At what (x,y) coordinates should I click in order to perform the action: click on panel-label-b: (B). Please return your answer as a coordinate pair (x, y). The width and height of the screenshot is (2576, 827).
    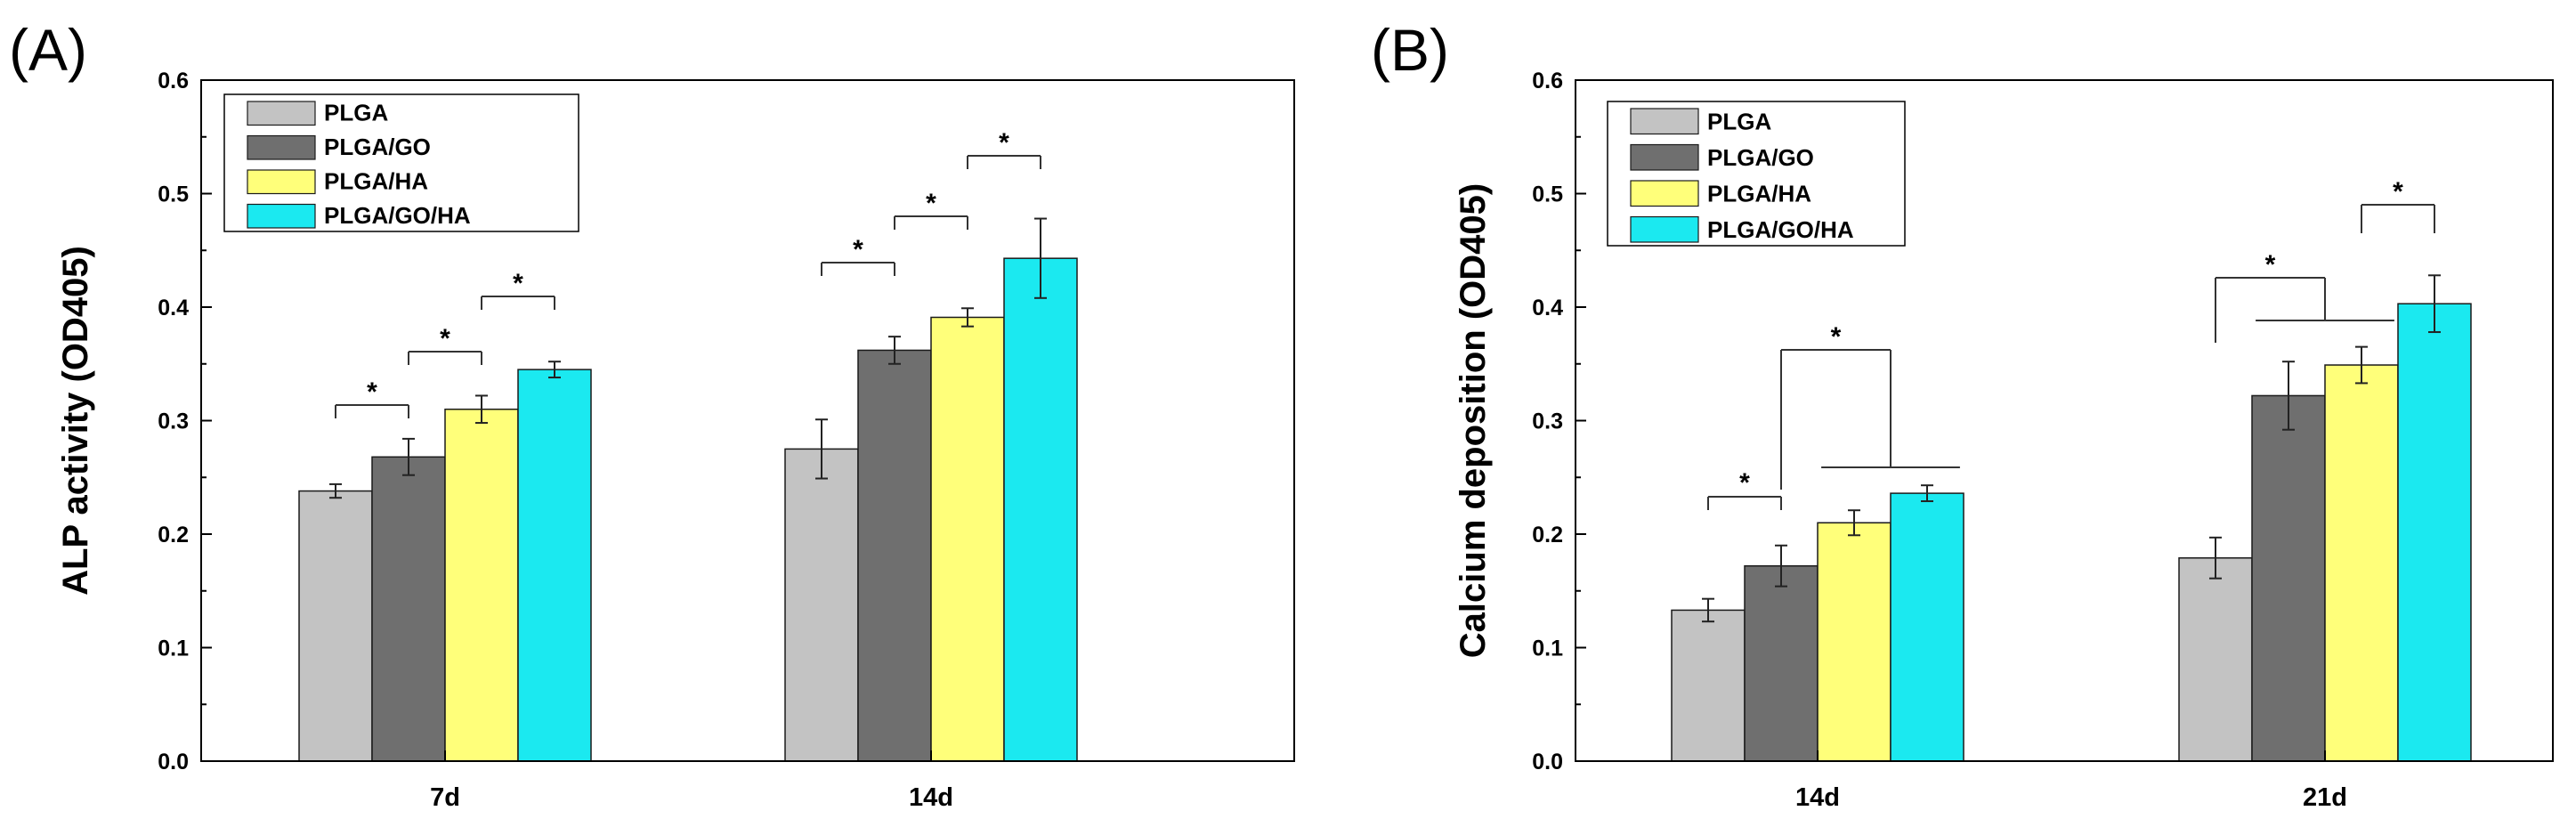
    Looking at the image, I should click on (1410, 50).